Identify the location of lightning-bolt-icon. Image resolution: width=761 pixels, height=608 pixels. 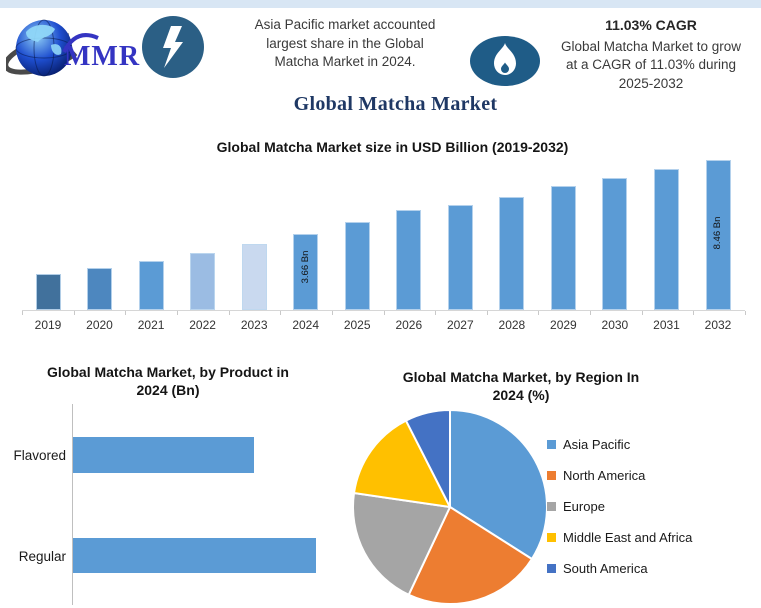
(173, 47).